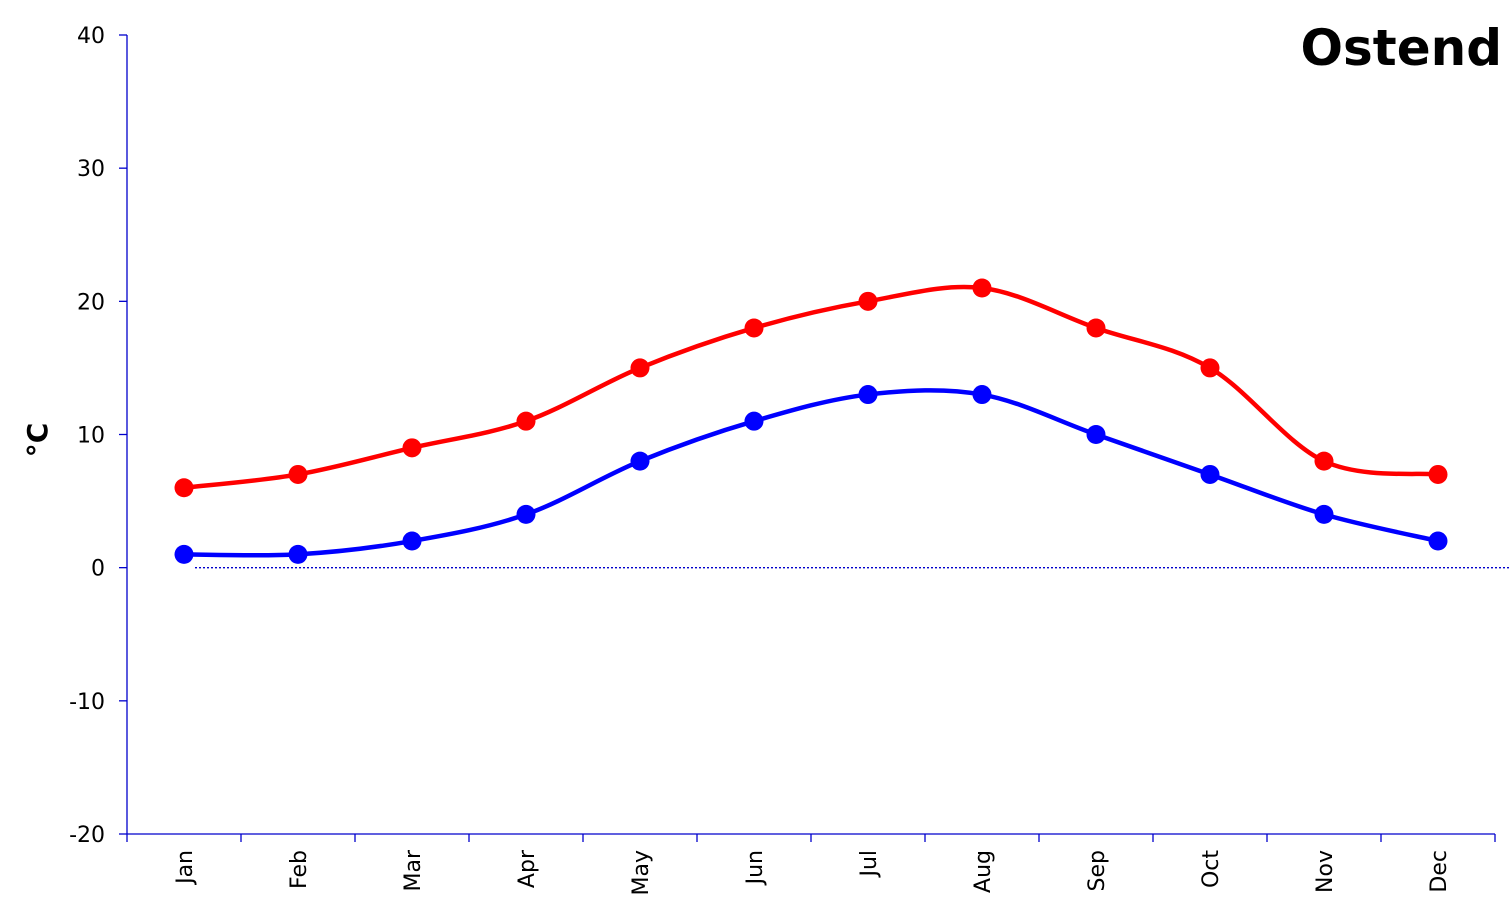  Describe the element at coordinates (87, 702) in the screenshot. I see `y-tick-label: -10` at that location.